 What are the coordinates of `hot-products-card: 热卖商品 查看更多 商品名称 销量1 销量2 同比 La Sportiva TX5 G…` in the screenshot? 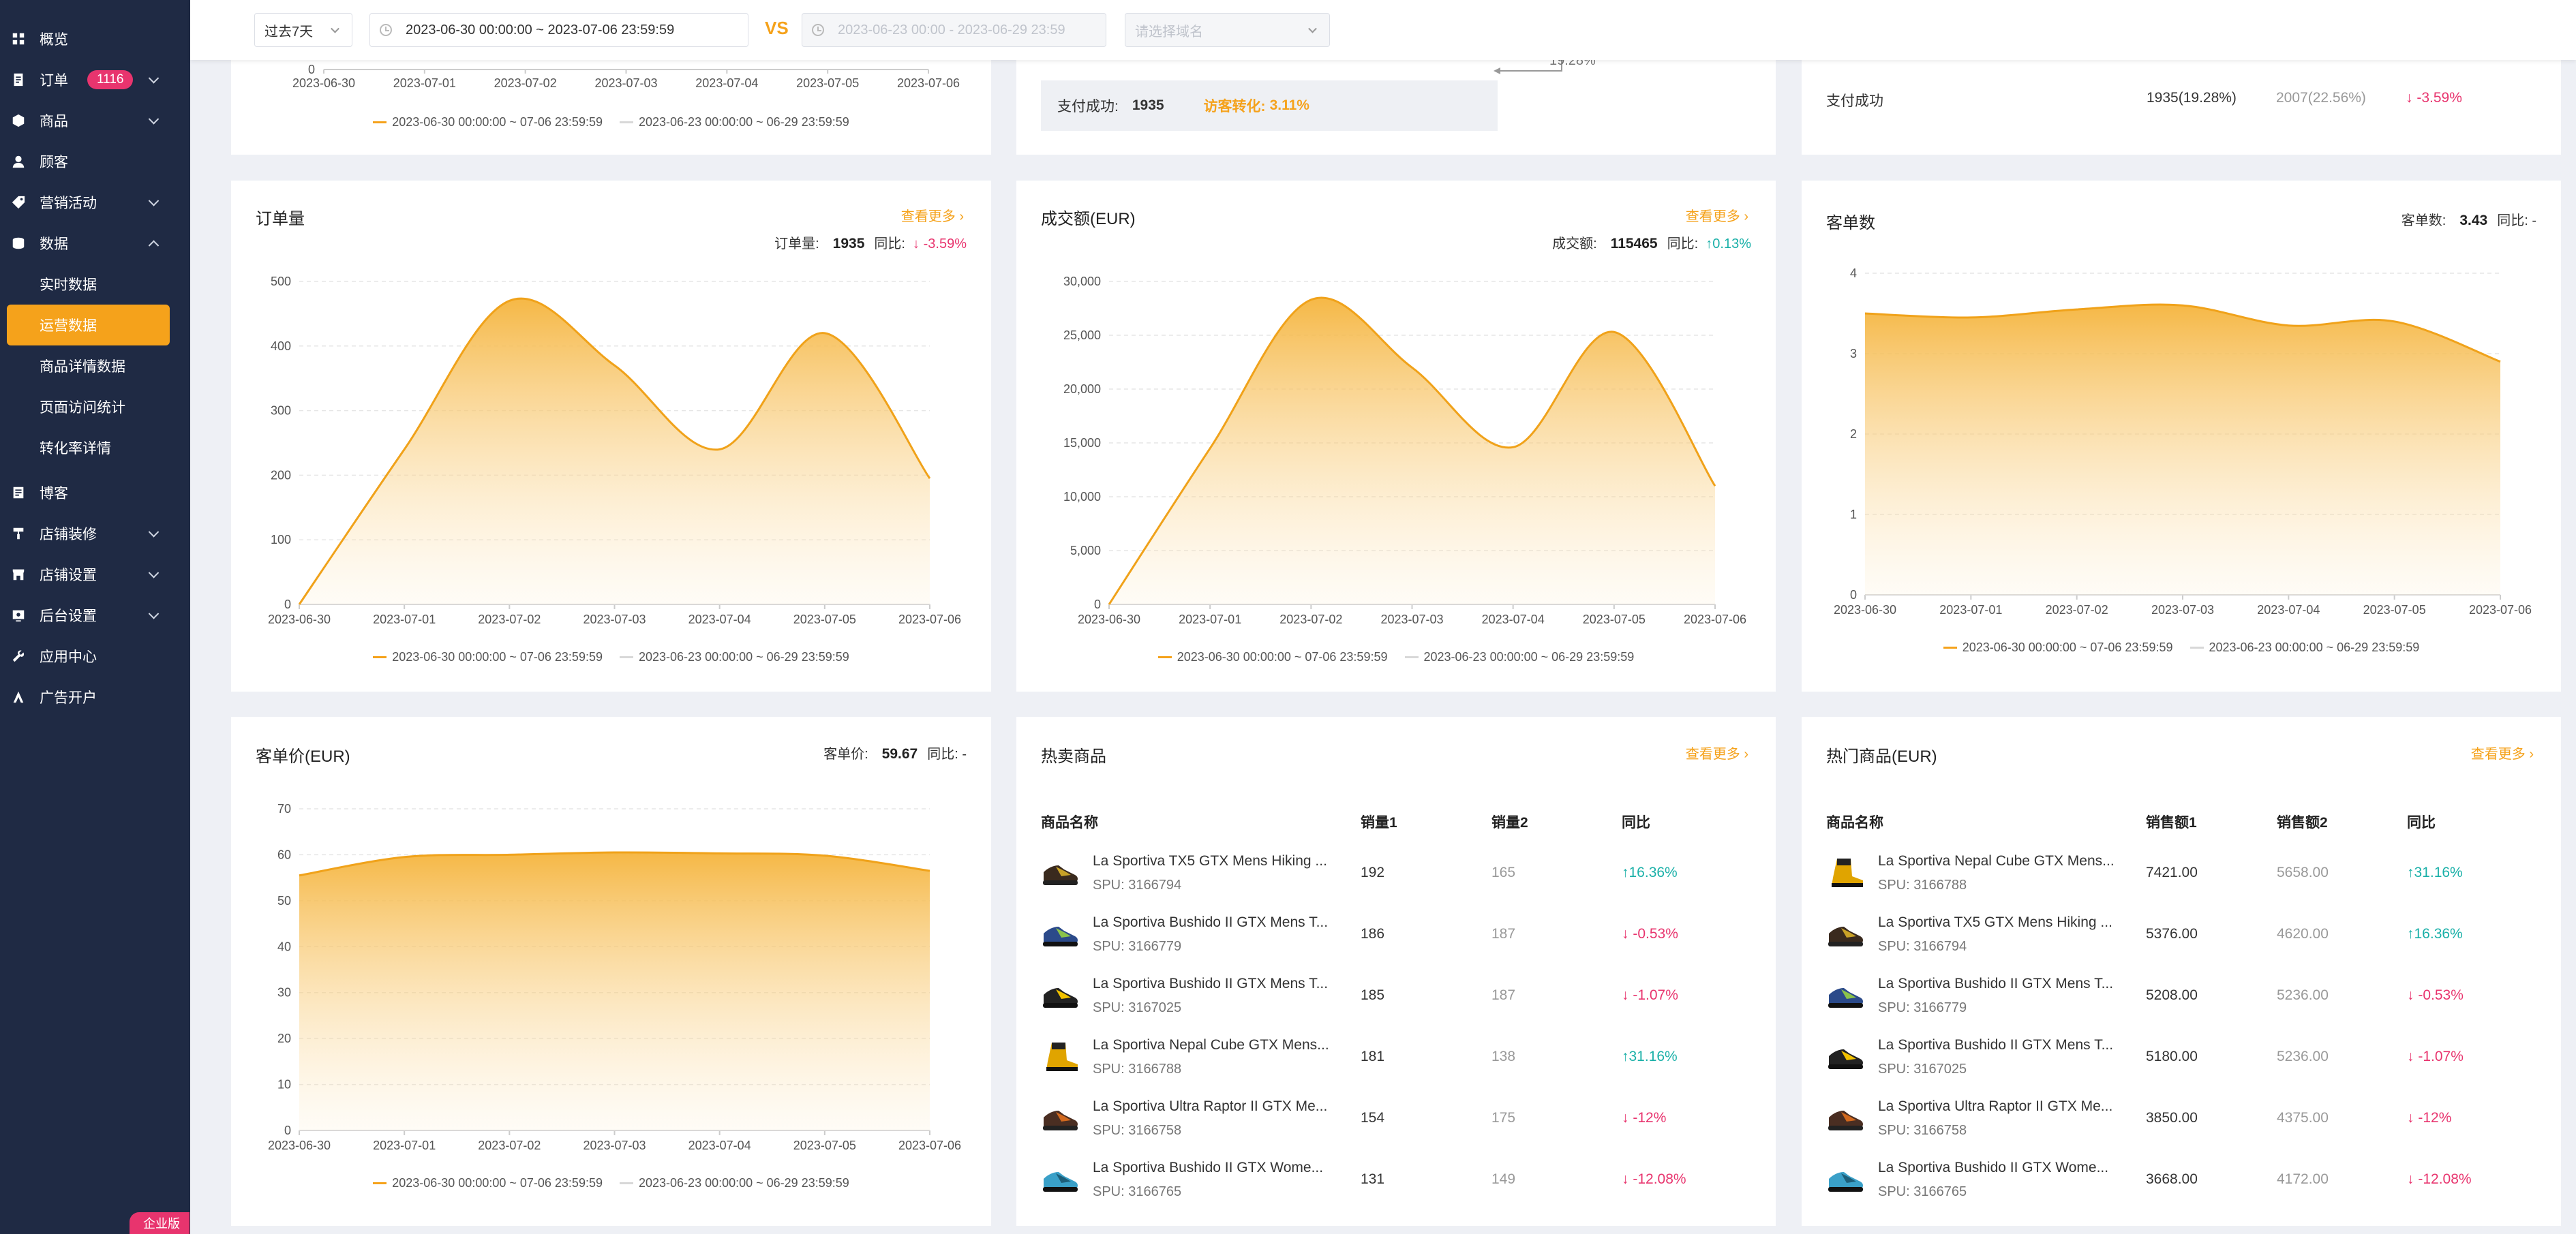 It's located at (1396, 971).